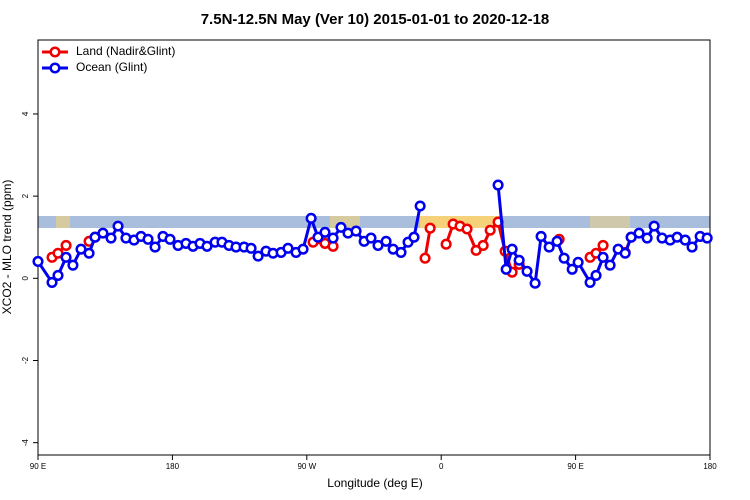  What do you see at coordinates (25, 443) in the screenshot?
I see `y-tick-label: -4` at bounding box center [25, 443].